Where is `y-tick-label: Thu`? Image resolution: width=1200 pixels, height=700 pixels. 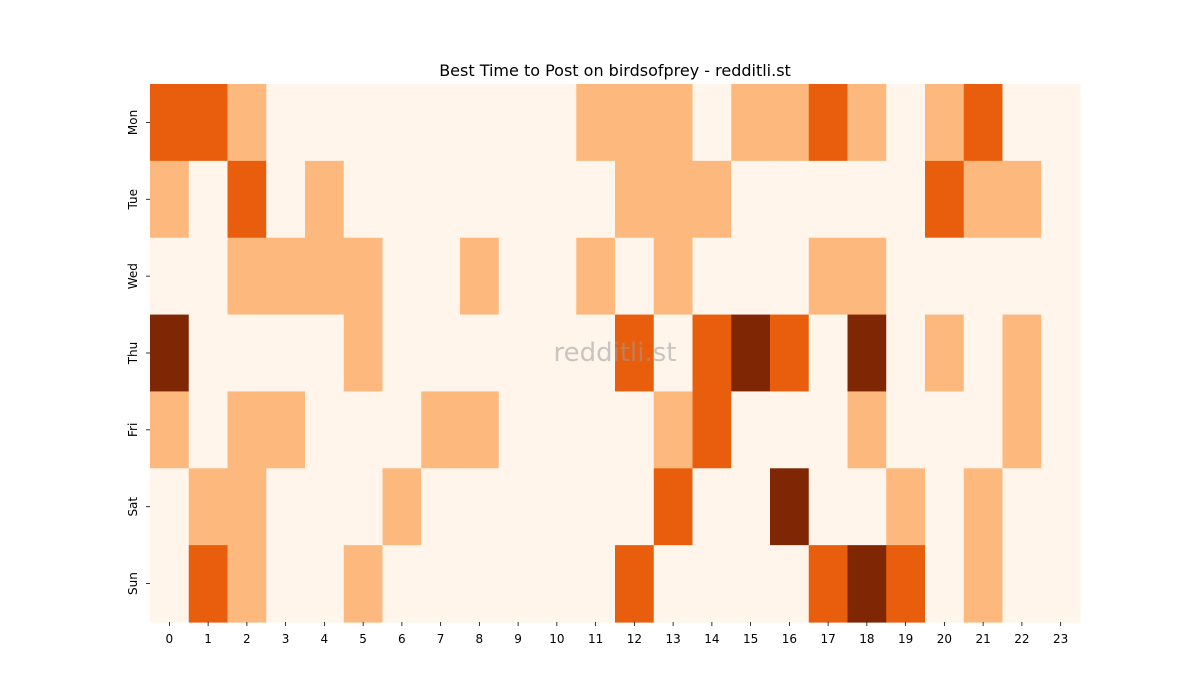 y-tick-label: Thu is located at coordinates (133, 354).